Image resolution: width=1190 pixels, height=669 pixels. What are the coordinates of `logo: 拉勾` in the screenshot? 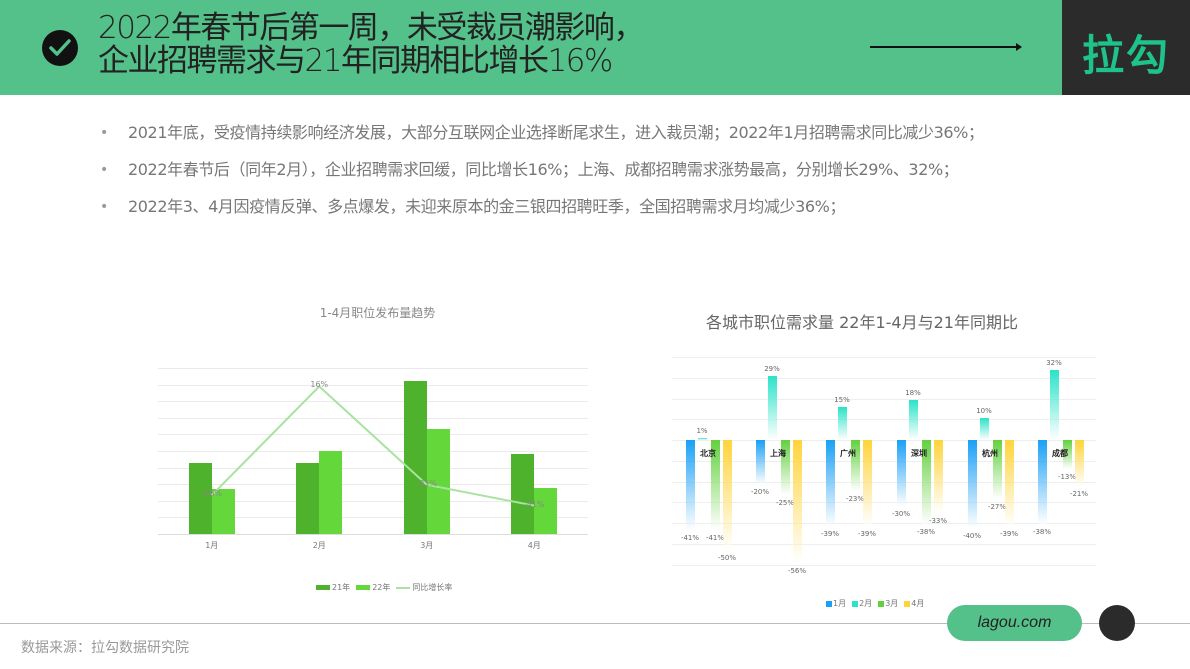 It's located at (1126, 47).